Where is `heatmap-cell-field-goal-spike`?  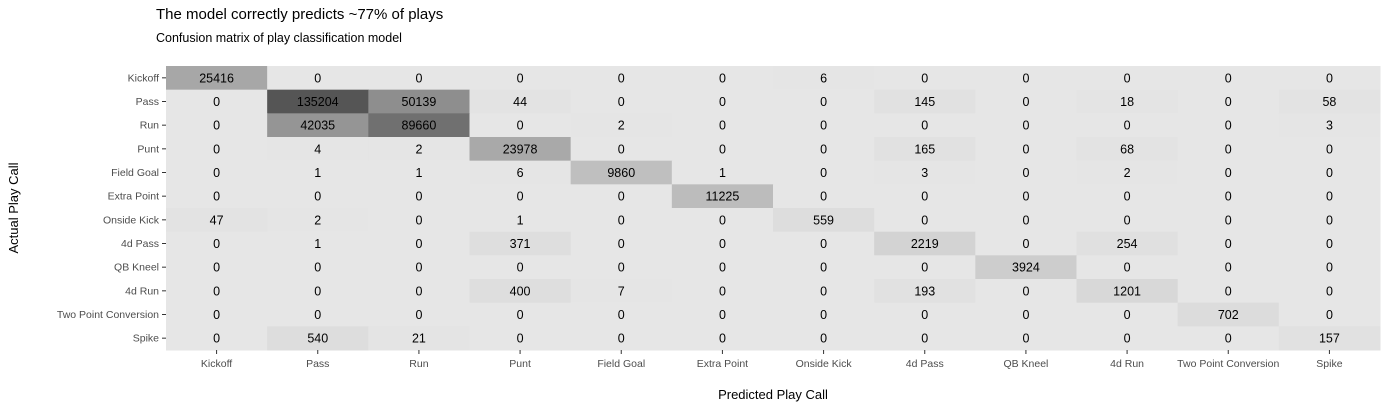
heatmap-cell-field-goal-spike is located at coordinates (1329, 172).